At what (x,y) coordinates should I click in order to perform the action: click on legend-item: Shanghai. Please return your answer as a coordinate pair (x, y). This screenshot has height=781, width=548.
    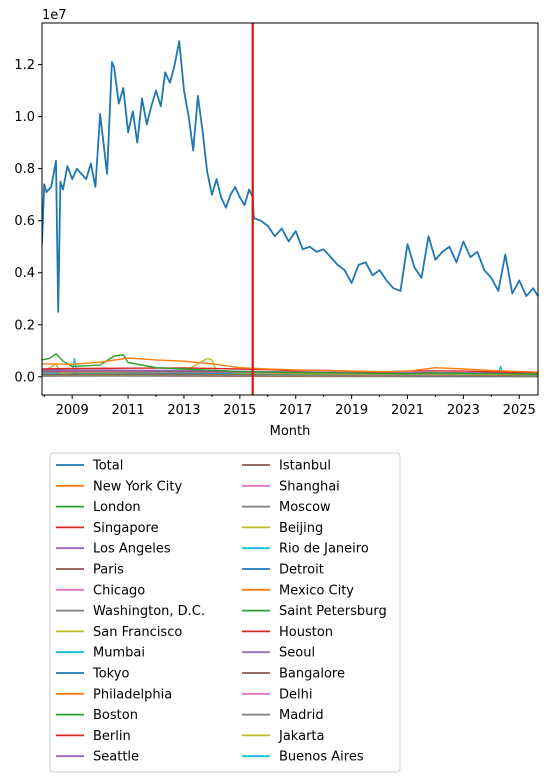
    Looking at the image, I should click on (291, 486).